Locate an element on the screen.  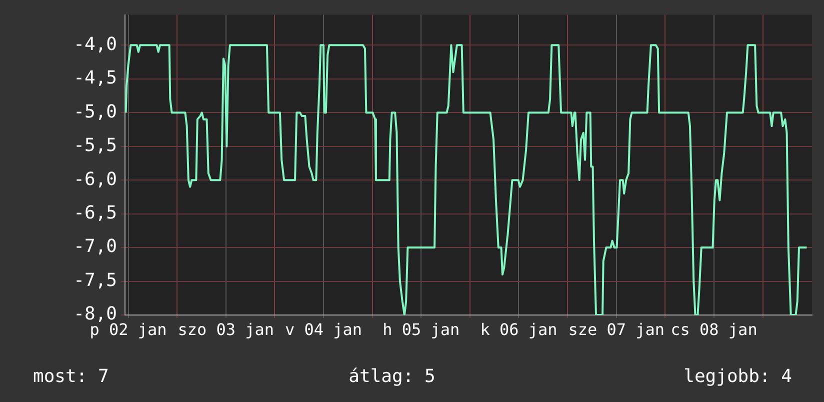
x-tick-label: szo 03 jan is located at coordinates (226, 329).